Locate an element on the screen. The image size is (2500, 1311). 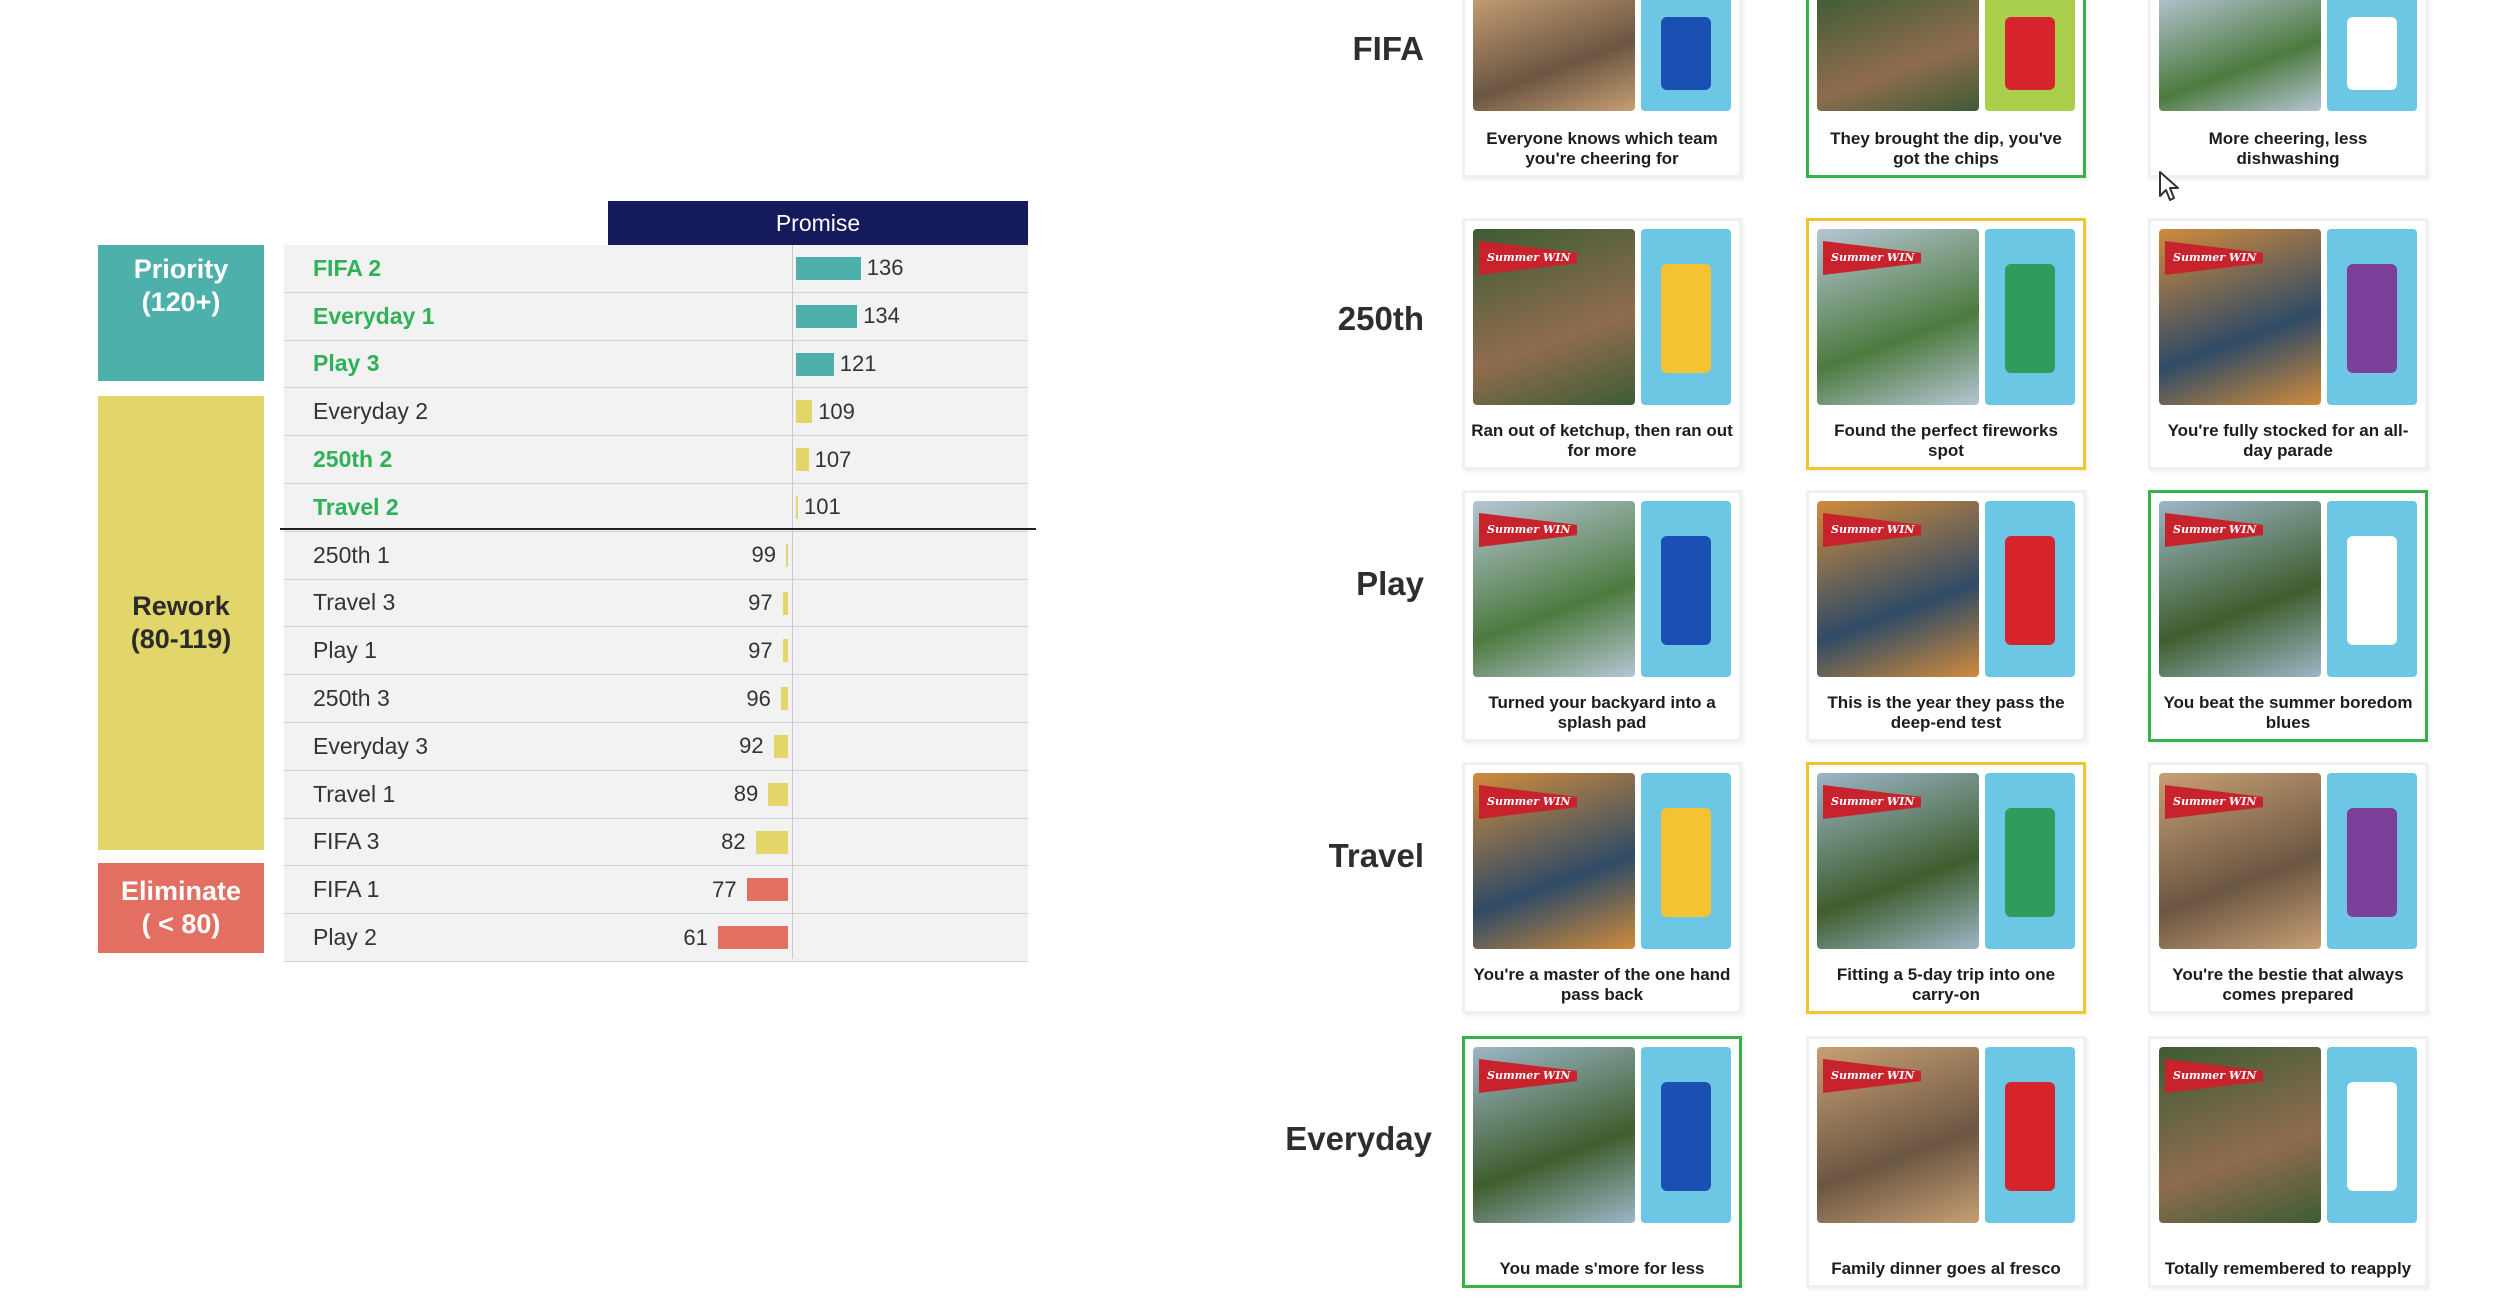
priority-divider-line is located at coordinates (658, 529).